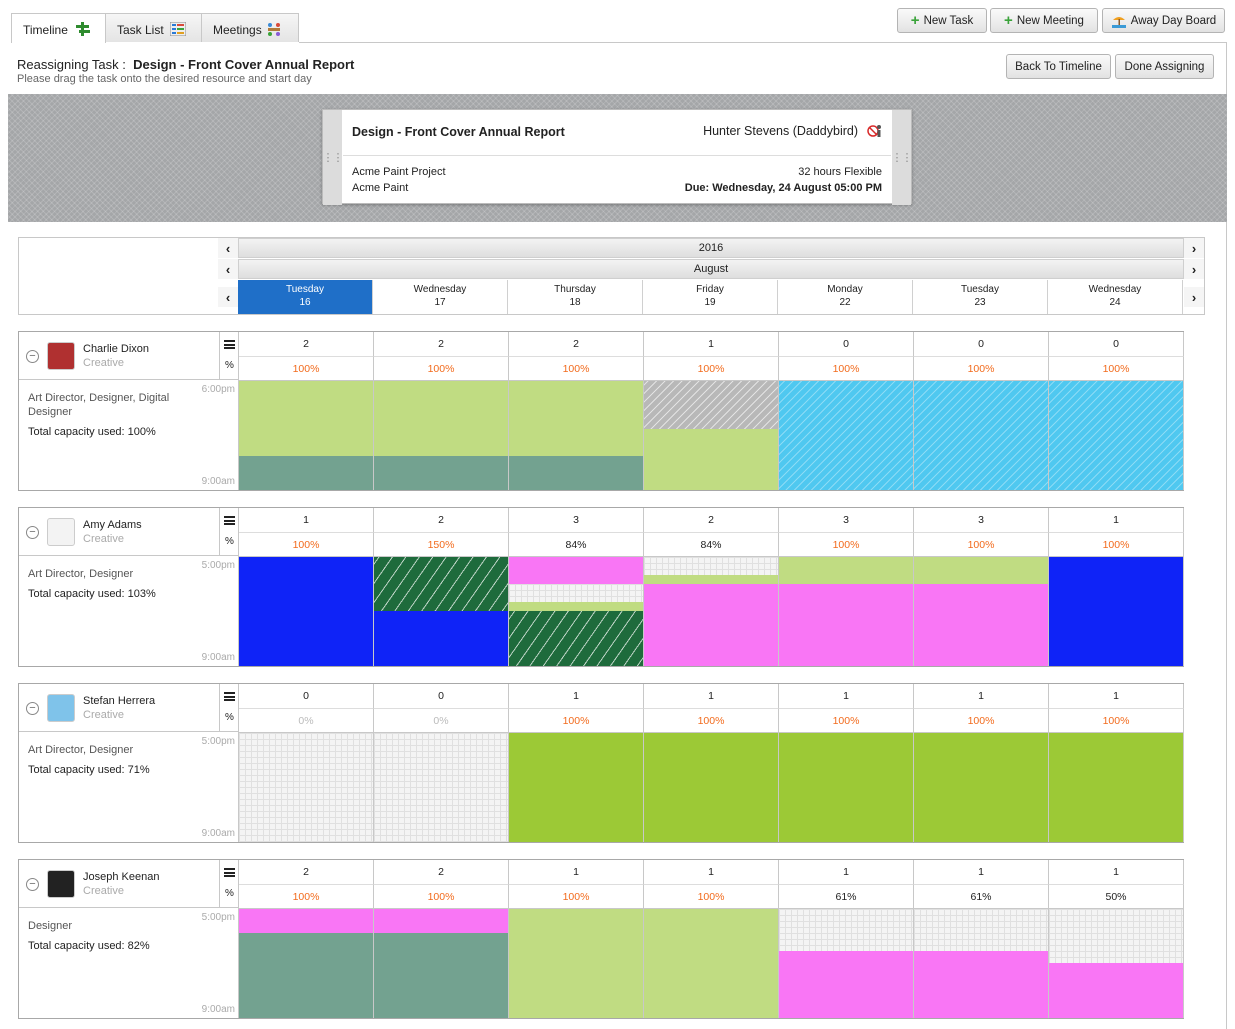 The width and height of the screenshot is (1235, 1029). I want to click on day-header: Friday 19, so click(710, 297).